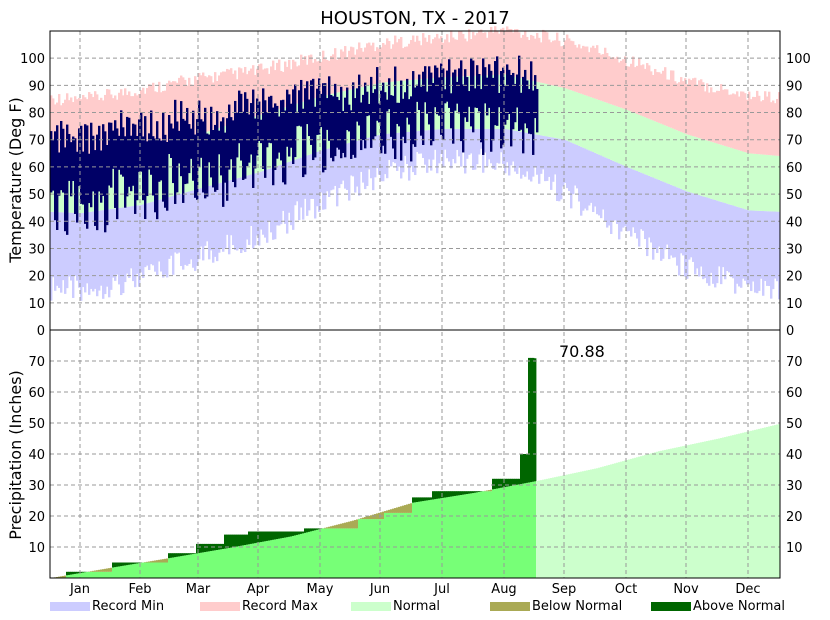  I want to click on temp-tick-label-left: 20, so click(36, 277).